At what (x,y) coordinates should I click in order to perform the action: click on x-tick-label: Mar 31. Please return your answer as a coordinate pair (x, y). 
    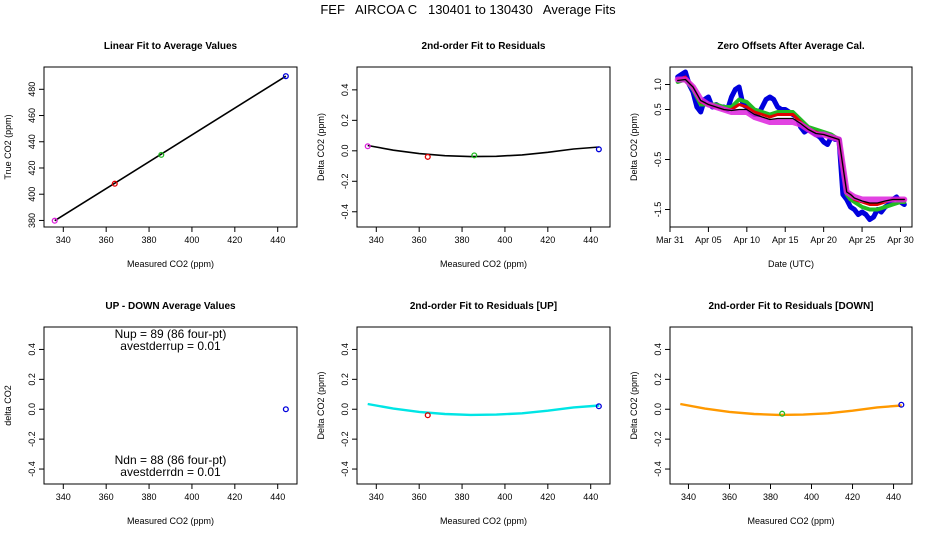
    Looking at the image, I should click on (670, 240).